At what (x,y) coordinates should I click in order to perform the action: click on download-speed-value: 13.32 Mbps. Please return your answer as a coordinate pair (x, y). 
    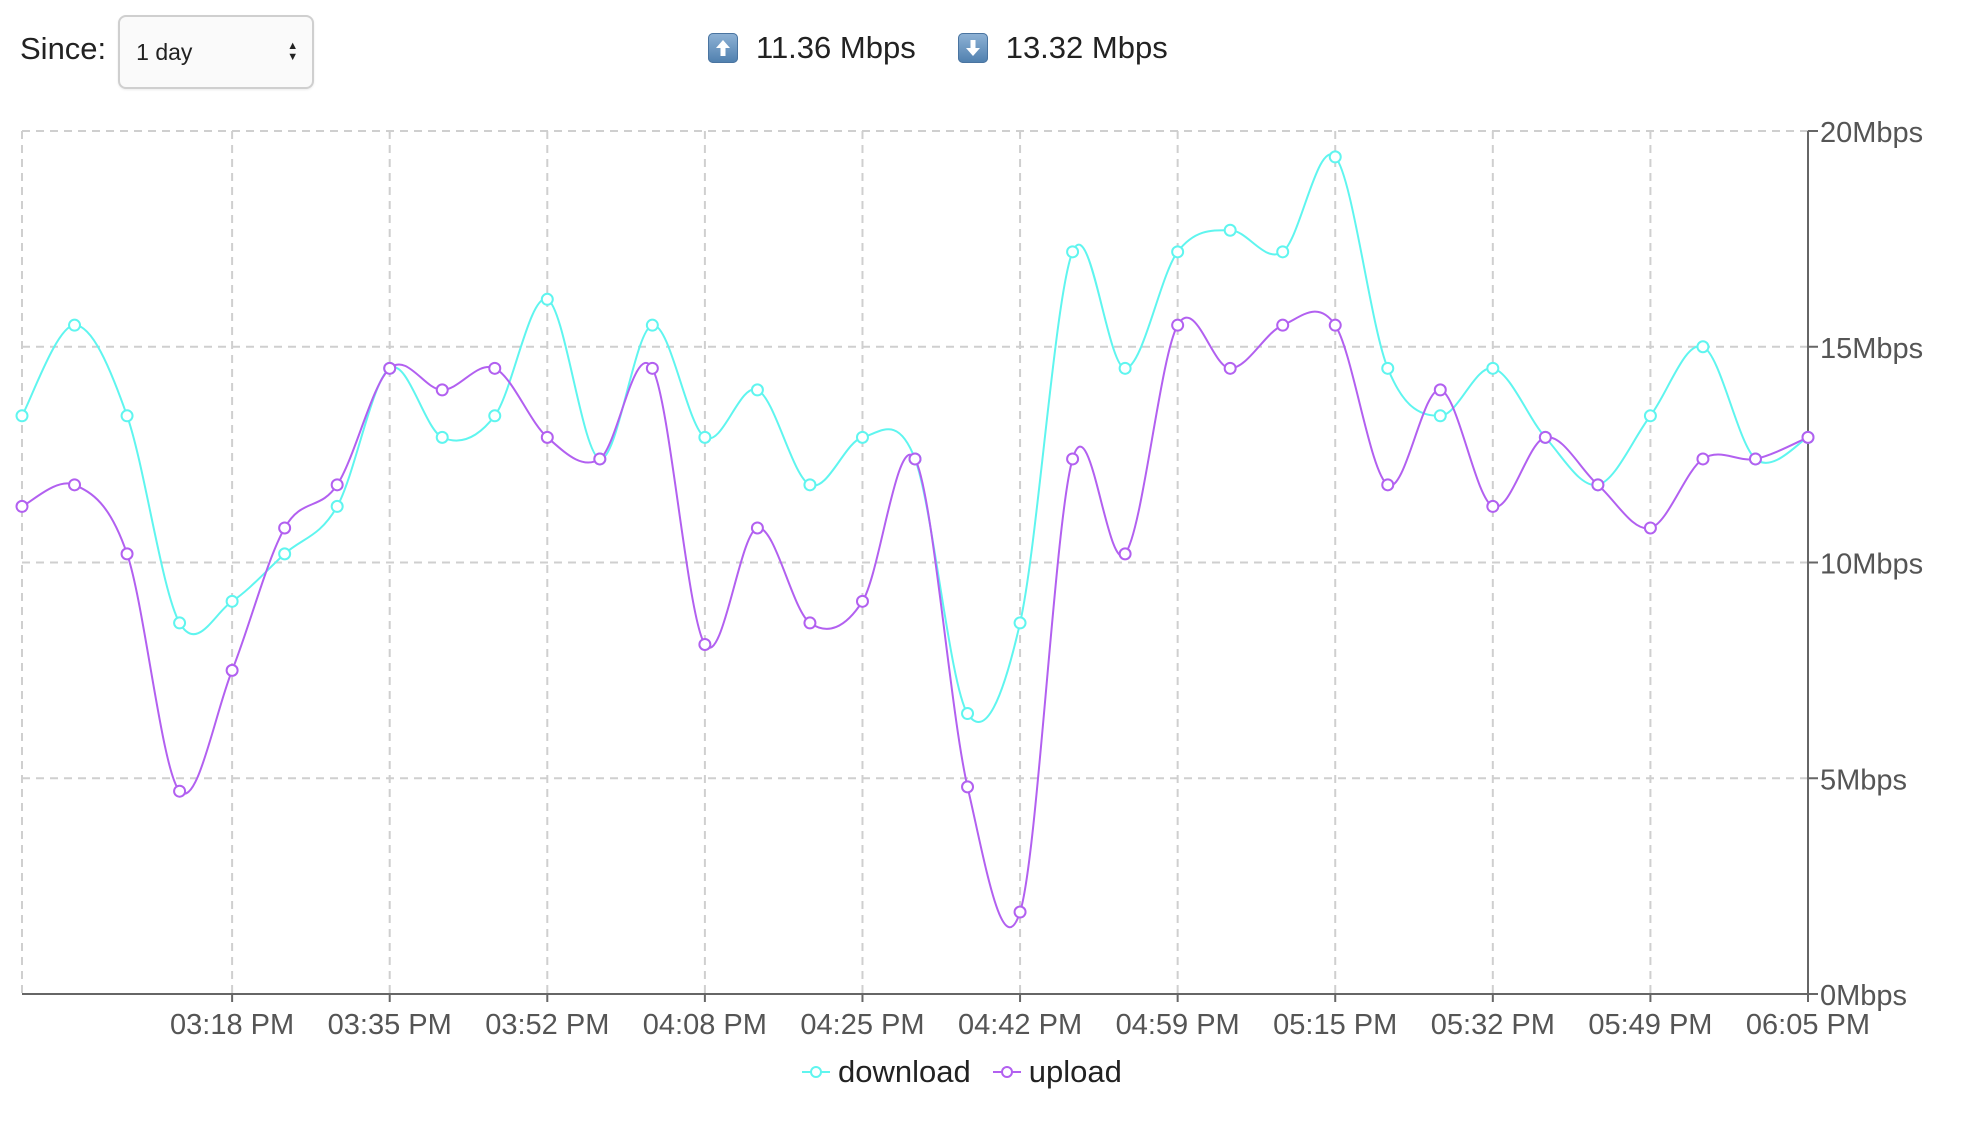
    Looking at the image, I should click on (1086, 47).